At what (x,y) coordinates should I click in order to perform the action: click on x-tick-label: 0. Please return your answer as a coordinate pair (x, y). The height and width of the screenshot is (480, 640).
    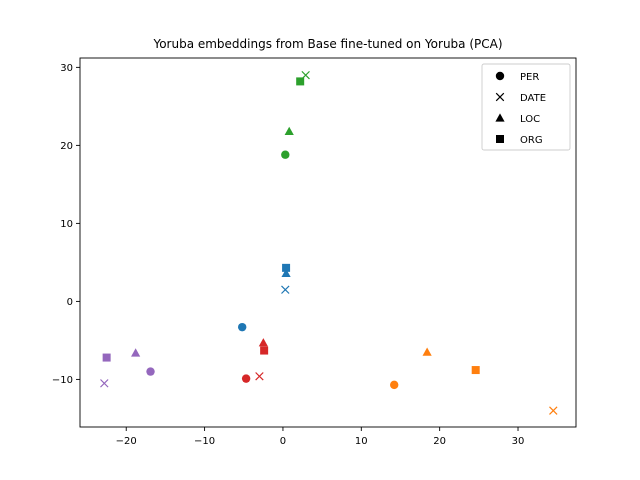
    Looking at the image, I should click on (283, 441).